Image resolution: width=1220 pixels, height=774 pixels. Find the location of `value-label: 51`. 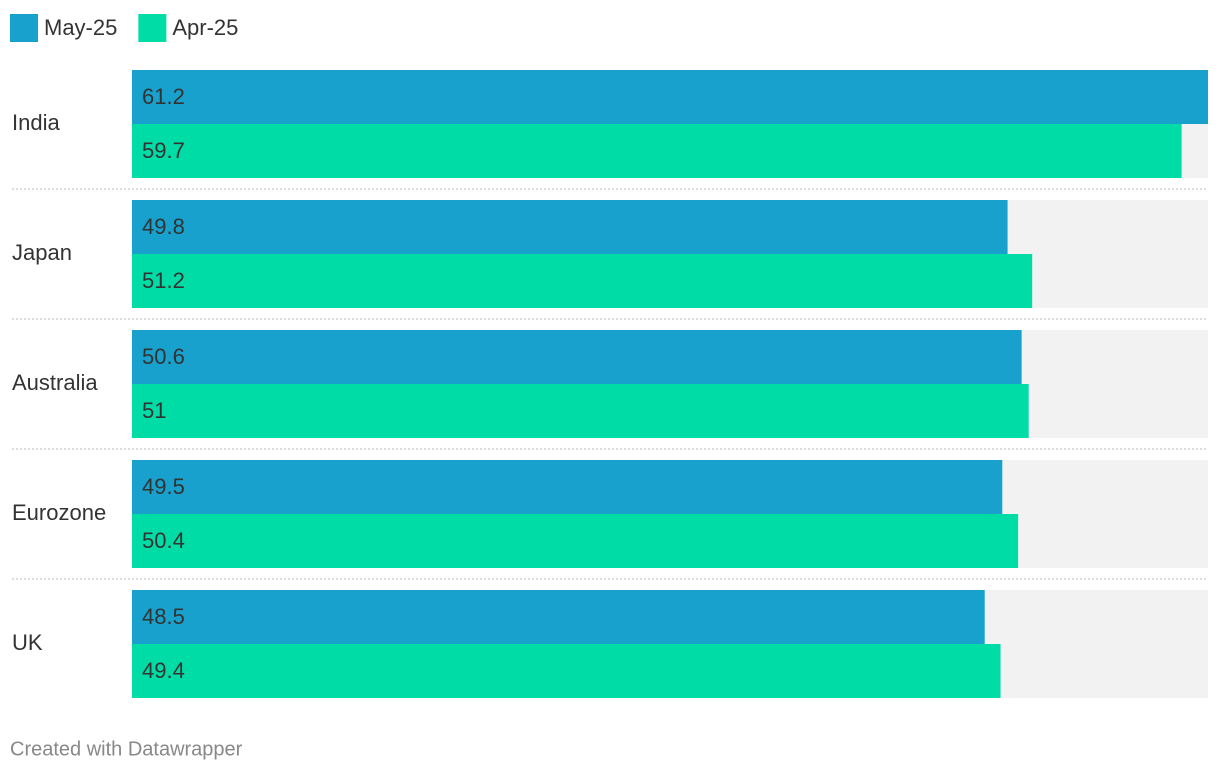

value-label: 51 is located at coordinates (154, 410).